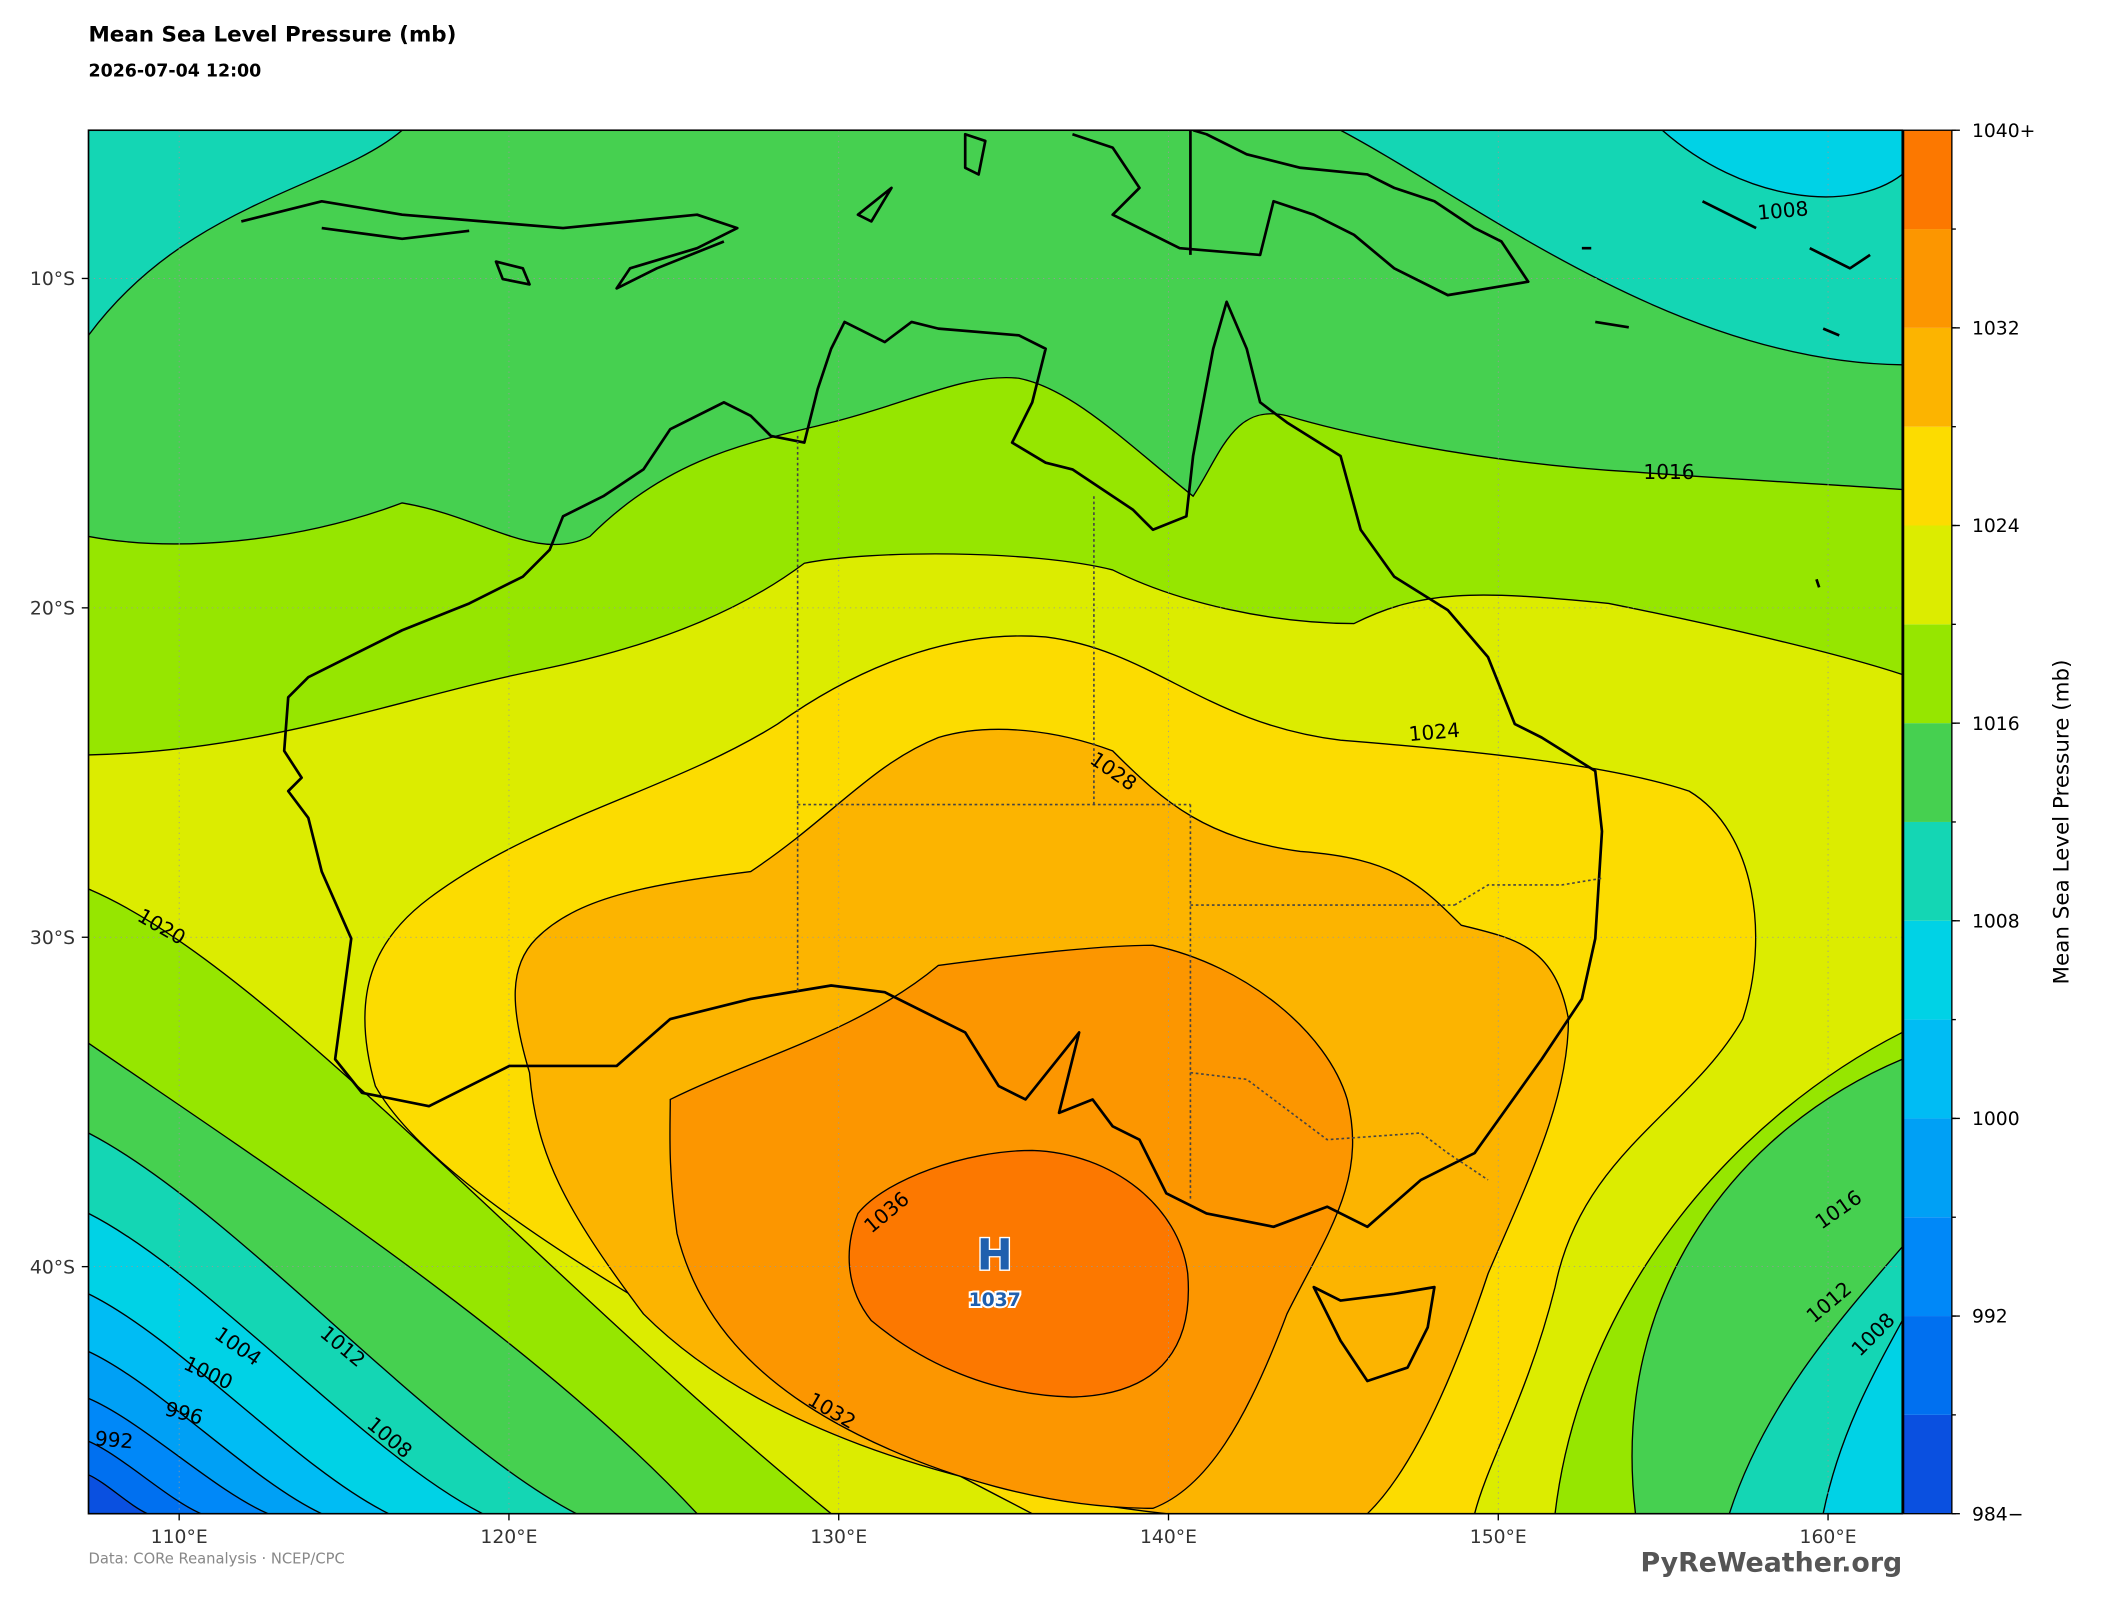 The image size is (2102, 1597). What do you see at coordinates (838, 1537) in the screenshot?
I see `x-tick-label: 130°E` at bounding box center [838, 1537].